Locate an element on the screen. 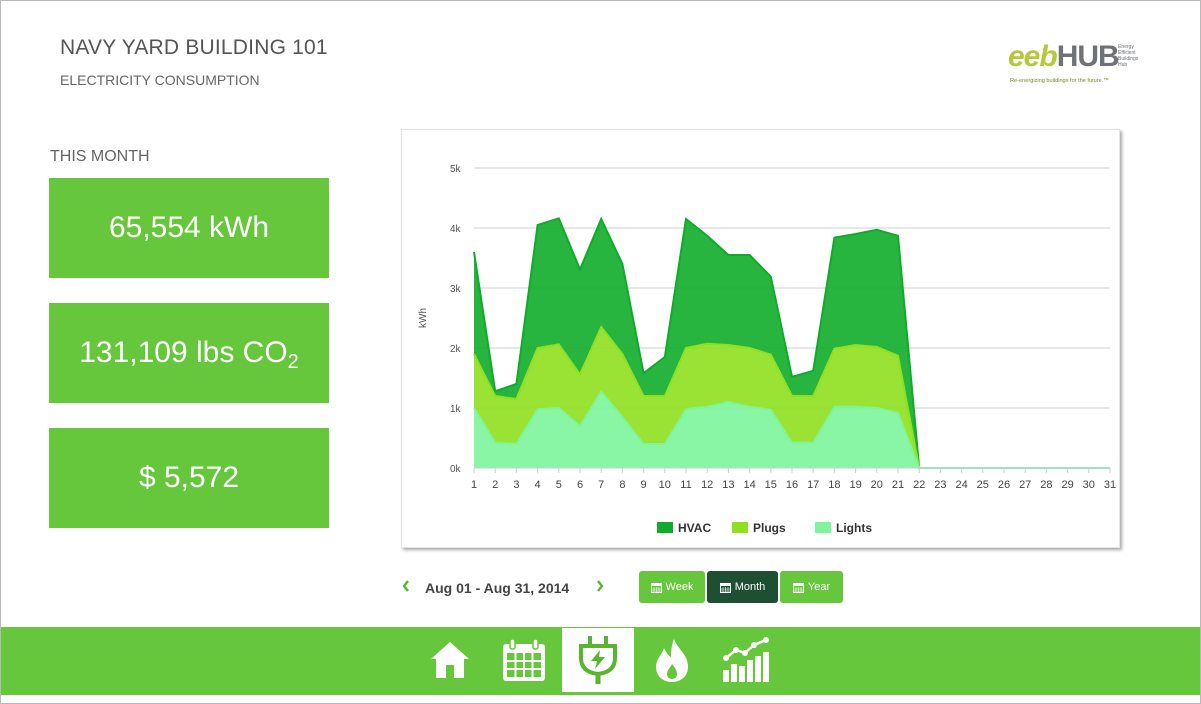 The height and width of the screenshot is (704, 1201). x-tick-label: 13 is located at coordinates (728, 485).